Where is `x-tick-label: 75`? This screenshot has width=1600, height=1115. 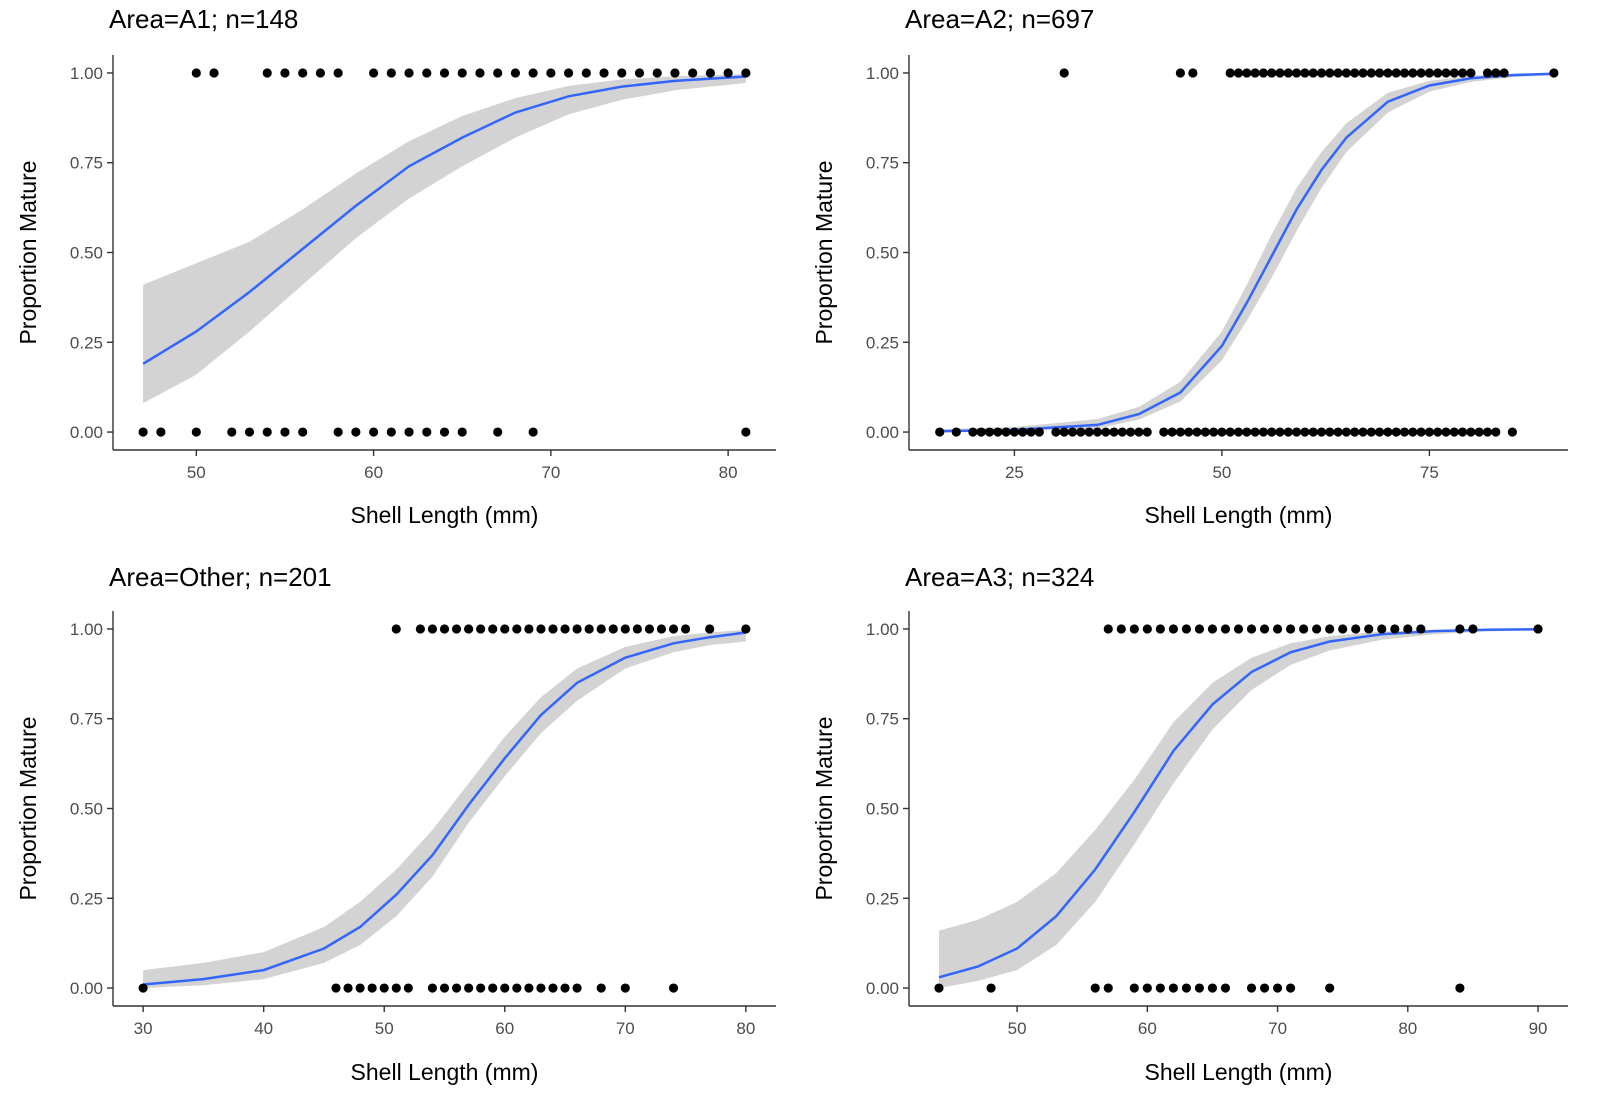 x-tick-label: 75 is located at coordinates (1429, 472).